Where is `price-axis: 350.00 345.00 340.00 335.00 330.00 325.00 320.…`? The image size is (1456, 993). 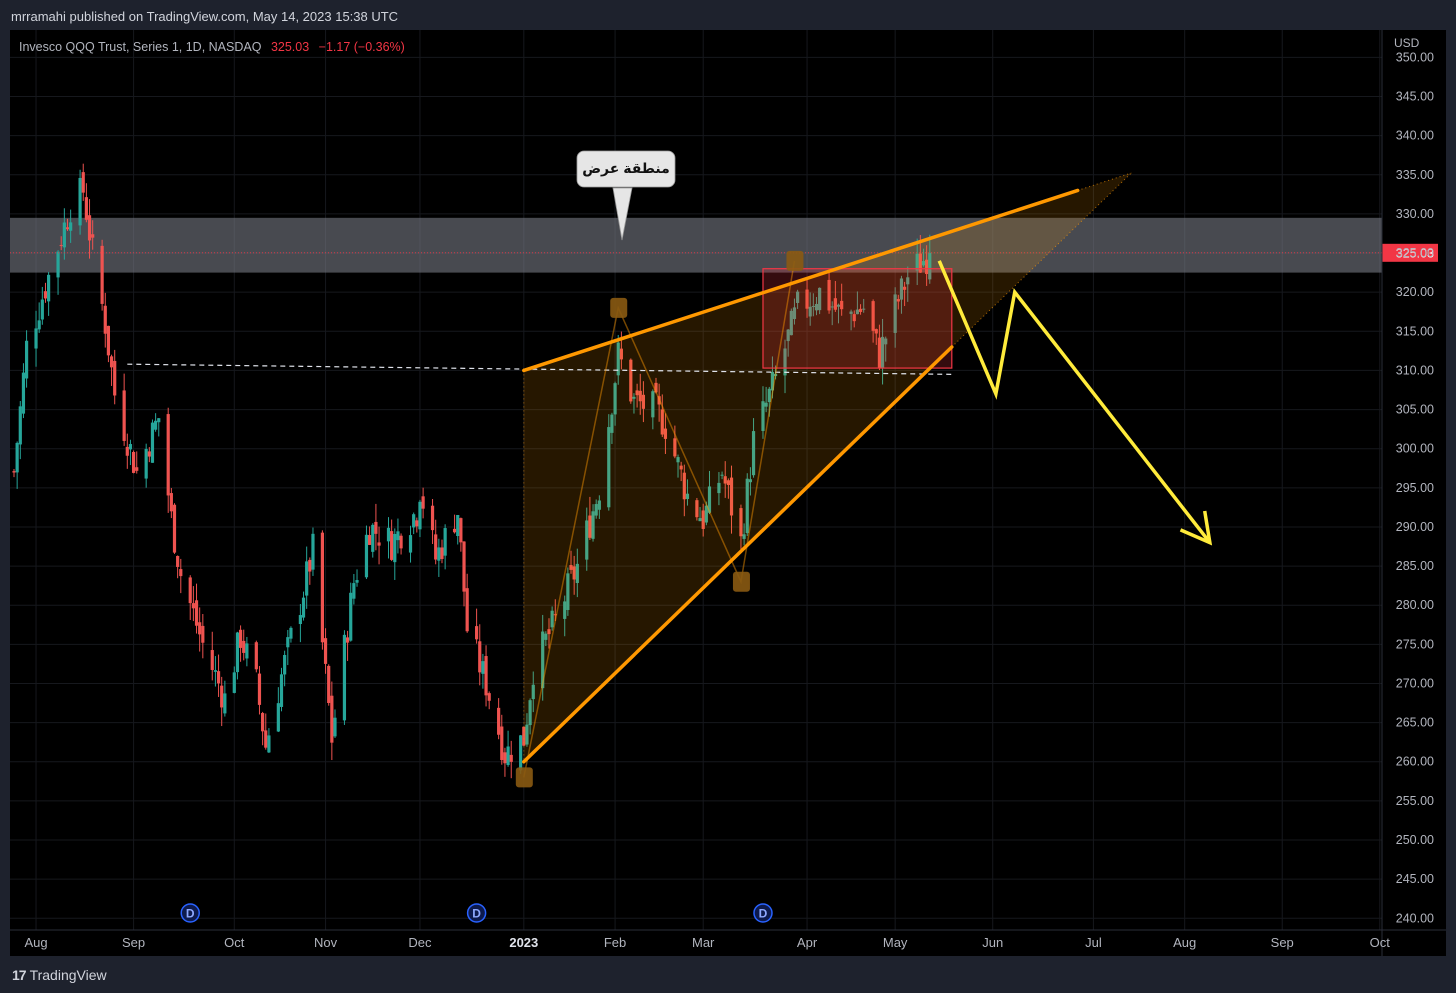
price-axis: 350.00 345.00 340.00 335.00 330.00 325.00 320.… is located at coordinates (1407, 493).